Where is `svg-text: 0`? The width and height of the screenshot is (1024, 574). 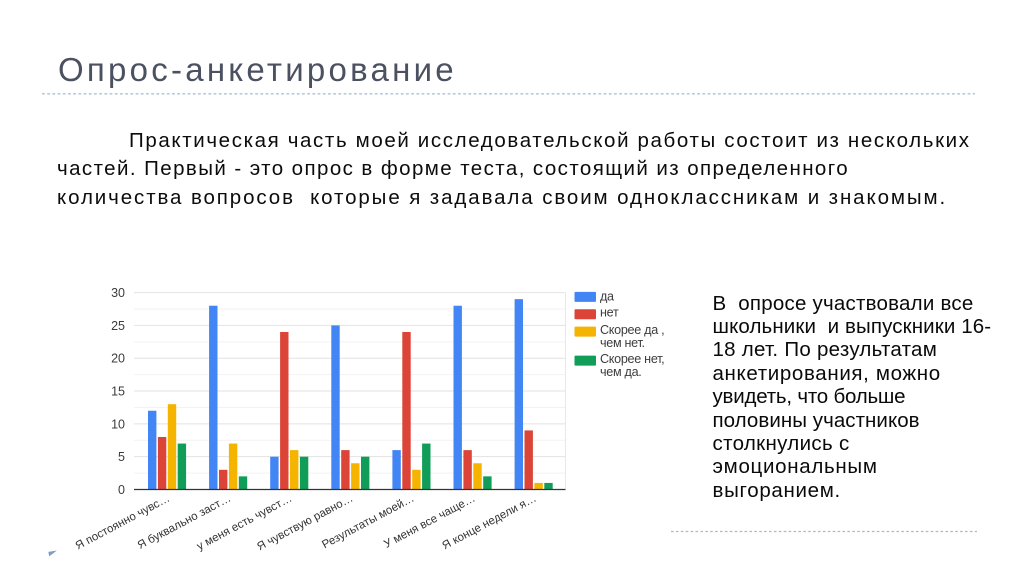 svg-text: 0 is located at coordinates (121, 490).